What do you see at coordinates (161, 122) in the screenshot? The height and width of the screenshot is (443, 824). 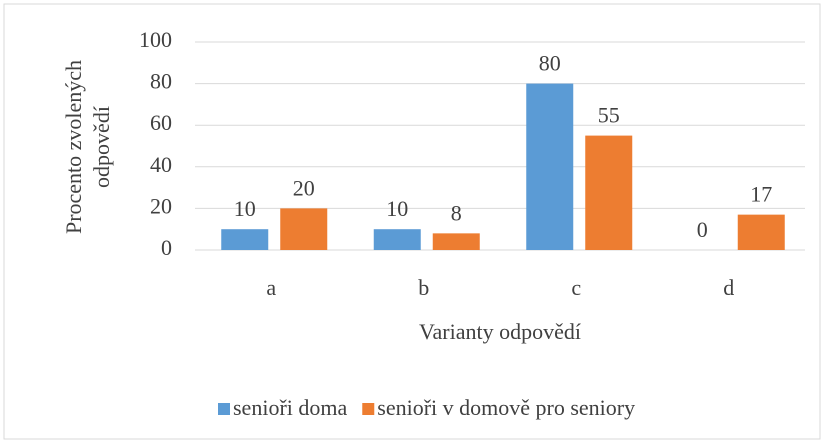 I see `y-tick-label: 60` at bounding box center [161, 122].